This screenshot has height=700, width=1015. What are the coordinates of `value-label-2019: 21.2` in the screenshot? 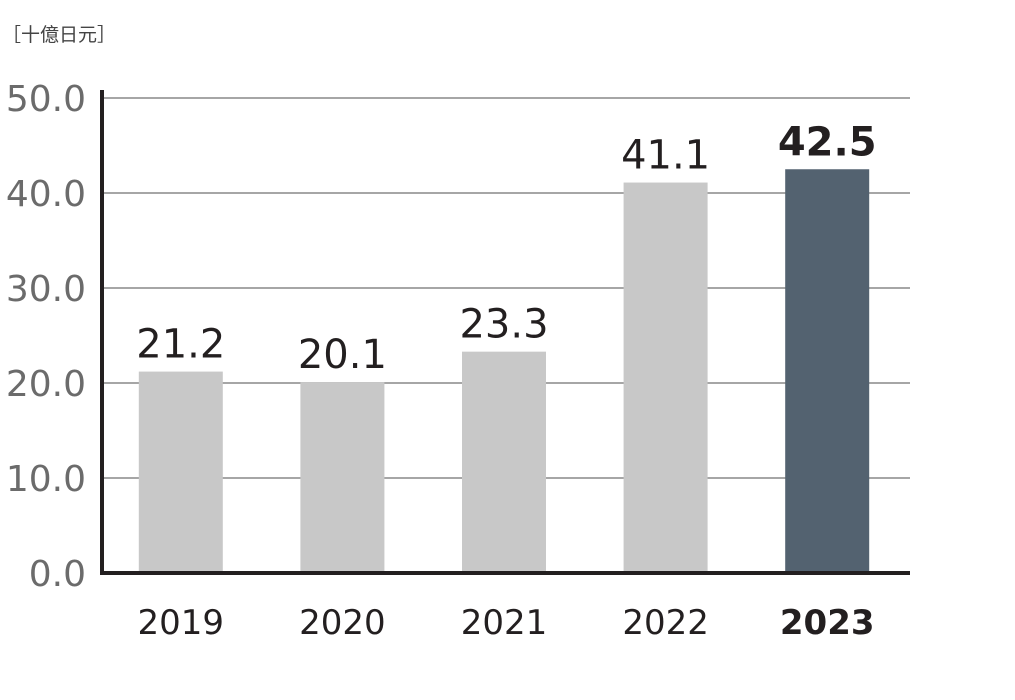 It's located at (180, 345).